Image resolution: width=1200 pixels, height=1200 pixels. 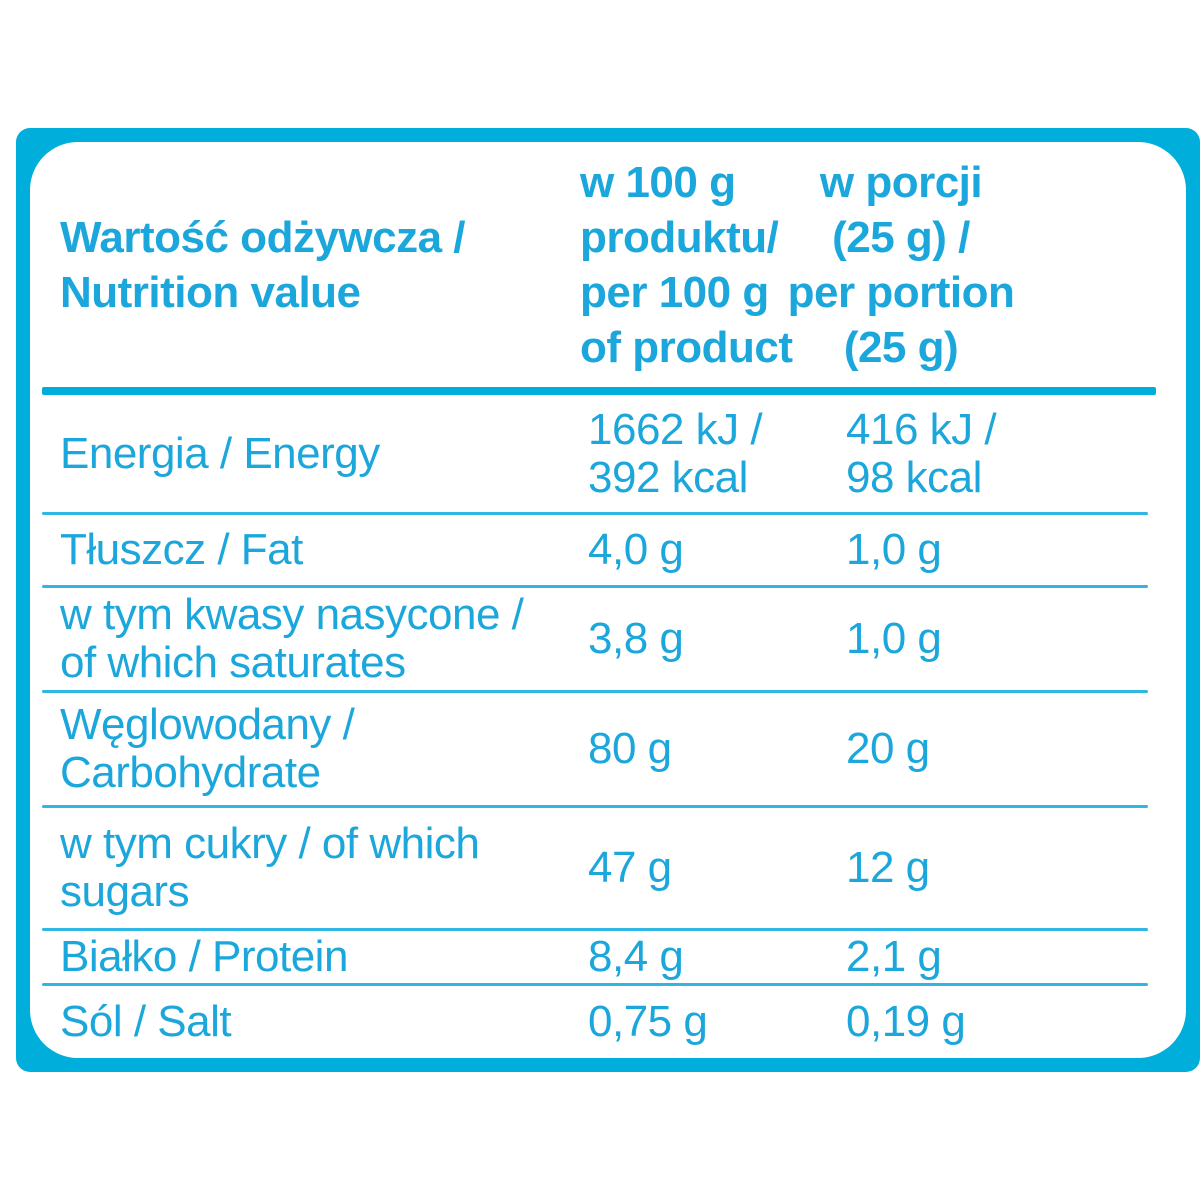 What do you see at coordinates (921, 453) in the screenshot?
I see `row-energy-portion: 416 kJ / 98 kcal` at bounding box center [921, 453].